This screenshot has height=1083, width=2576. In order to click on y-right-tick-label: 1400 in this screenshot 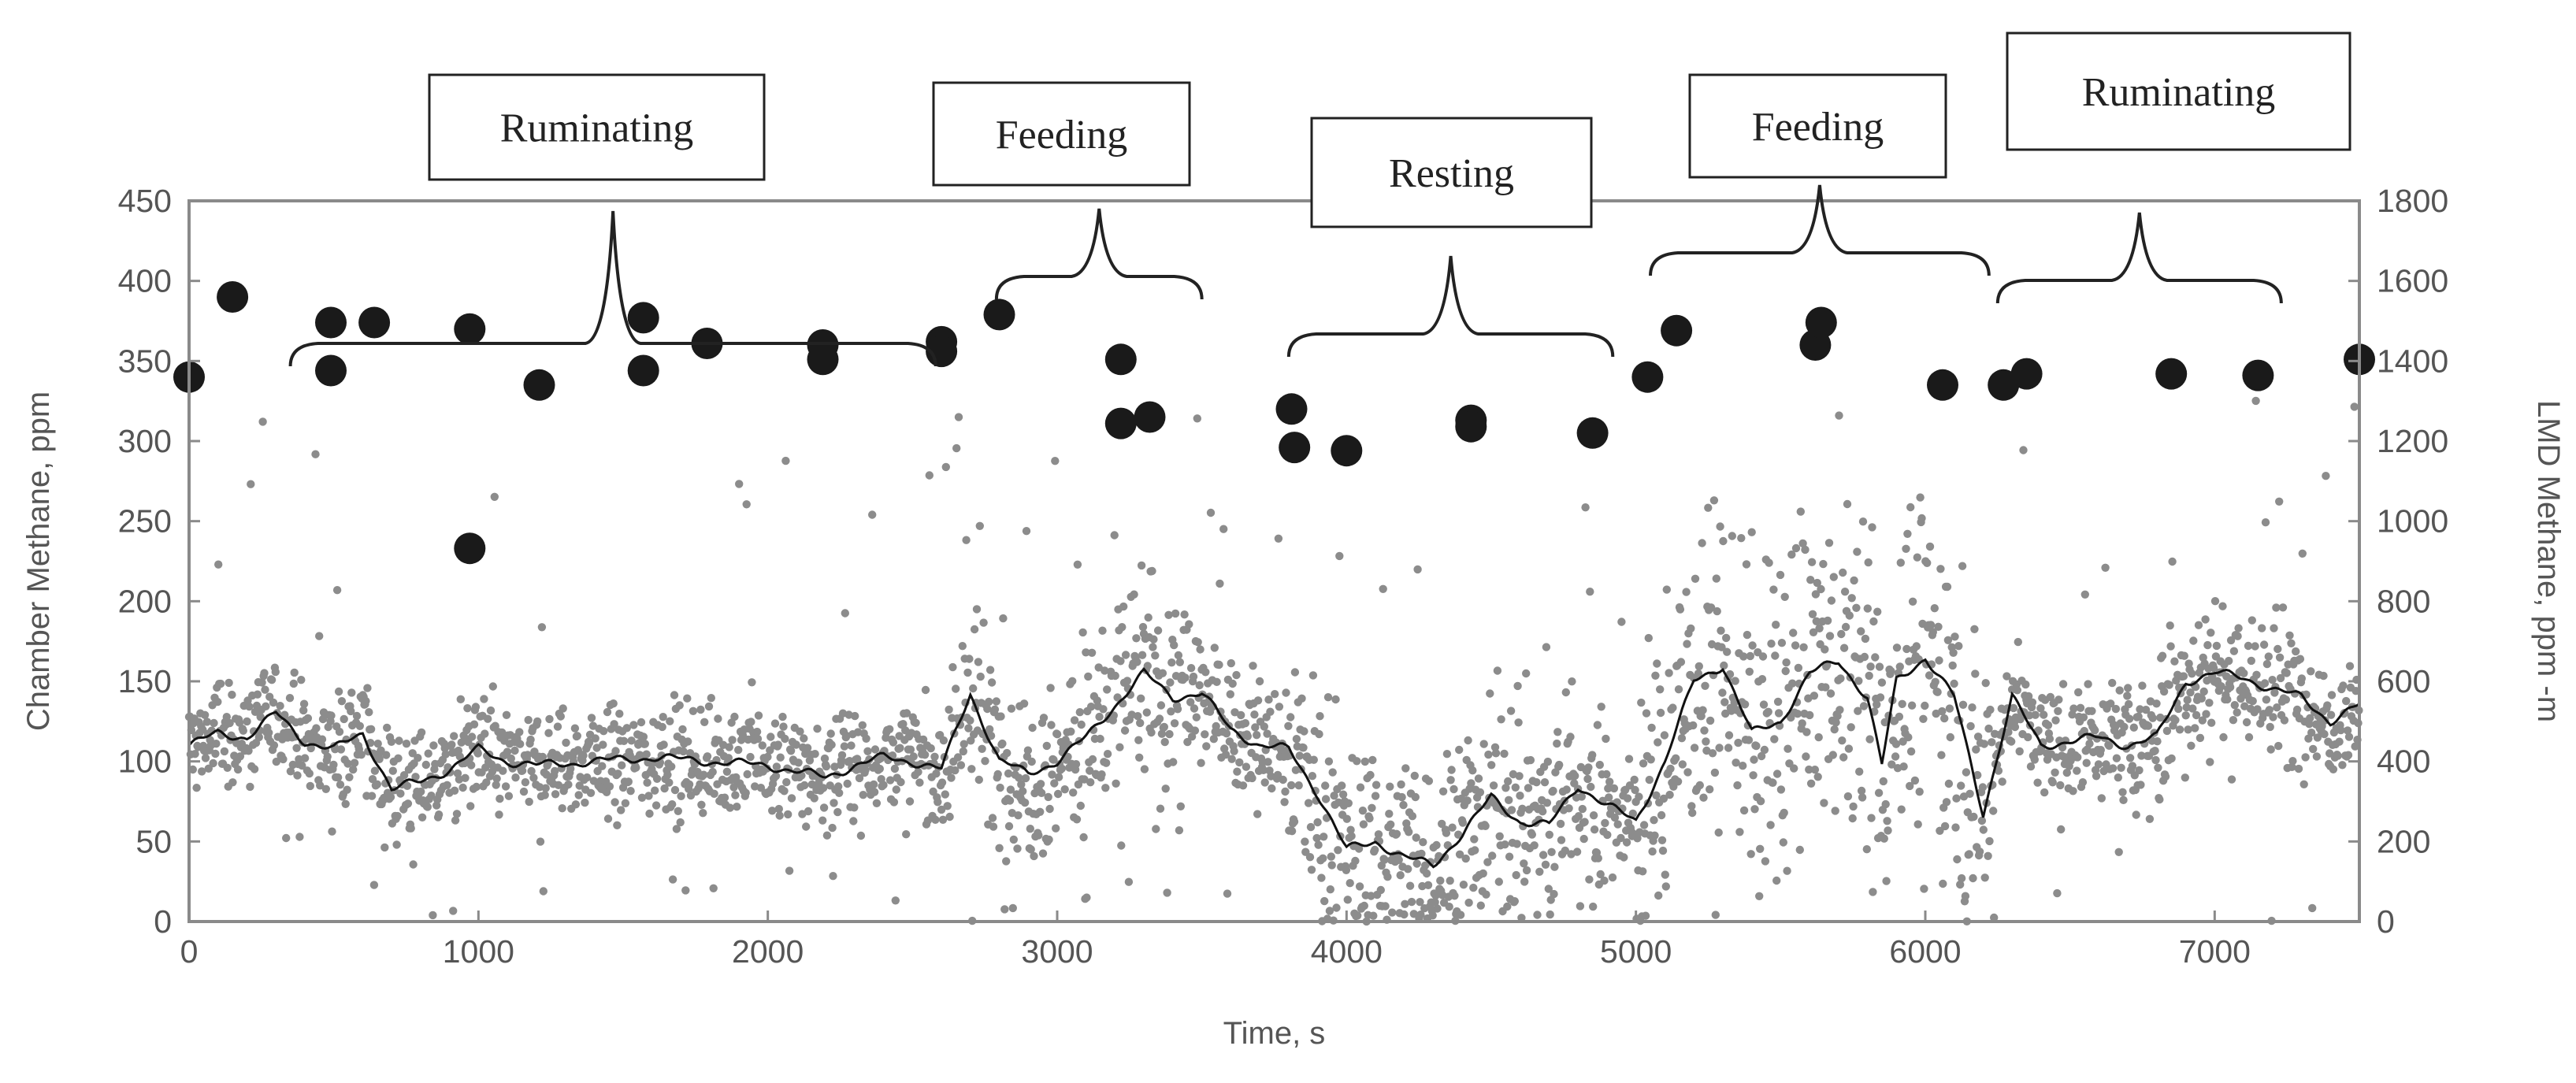, I will do `click(2412, 361)`.